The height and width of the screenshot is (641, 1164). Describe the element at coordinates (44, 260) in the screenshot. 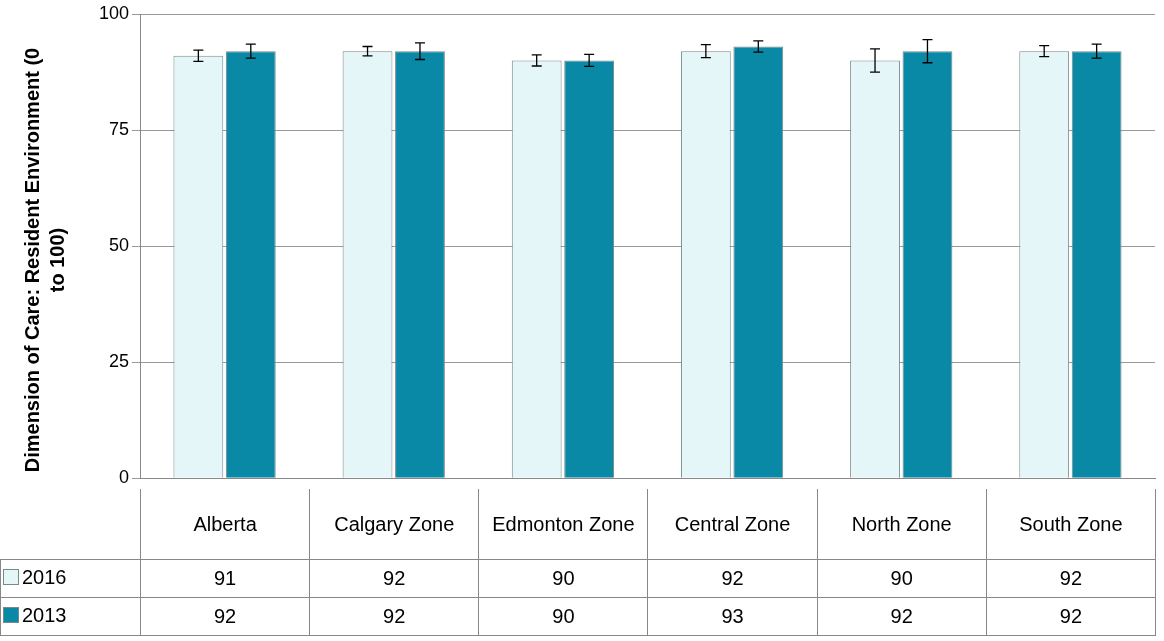

I see `y-axis-title: Dimension of Care: Resident Environment (0 to 100)` at that location.